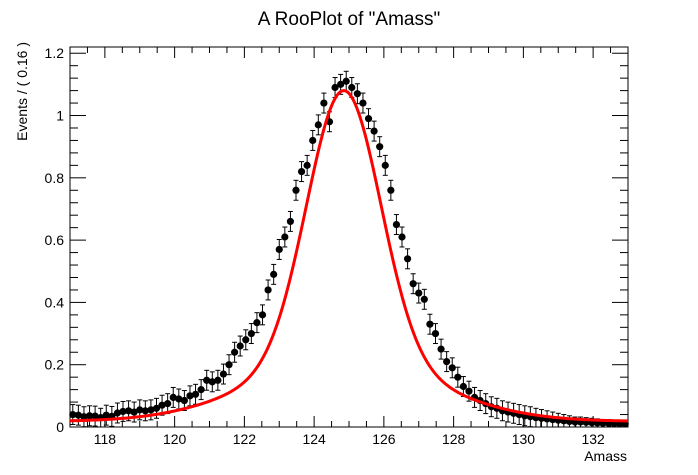  Describe the element at coordinates (175, 439) in the screenshot. I see `x-tick-label: 120` at that location.